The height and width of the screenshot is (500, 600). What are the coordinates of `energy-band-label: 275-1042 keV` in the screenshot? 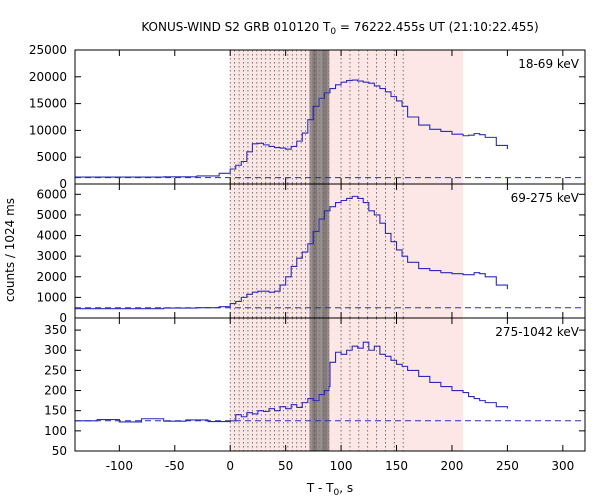 It's located at (537, 332).